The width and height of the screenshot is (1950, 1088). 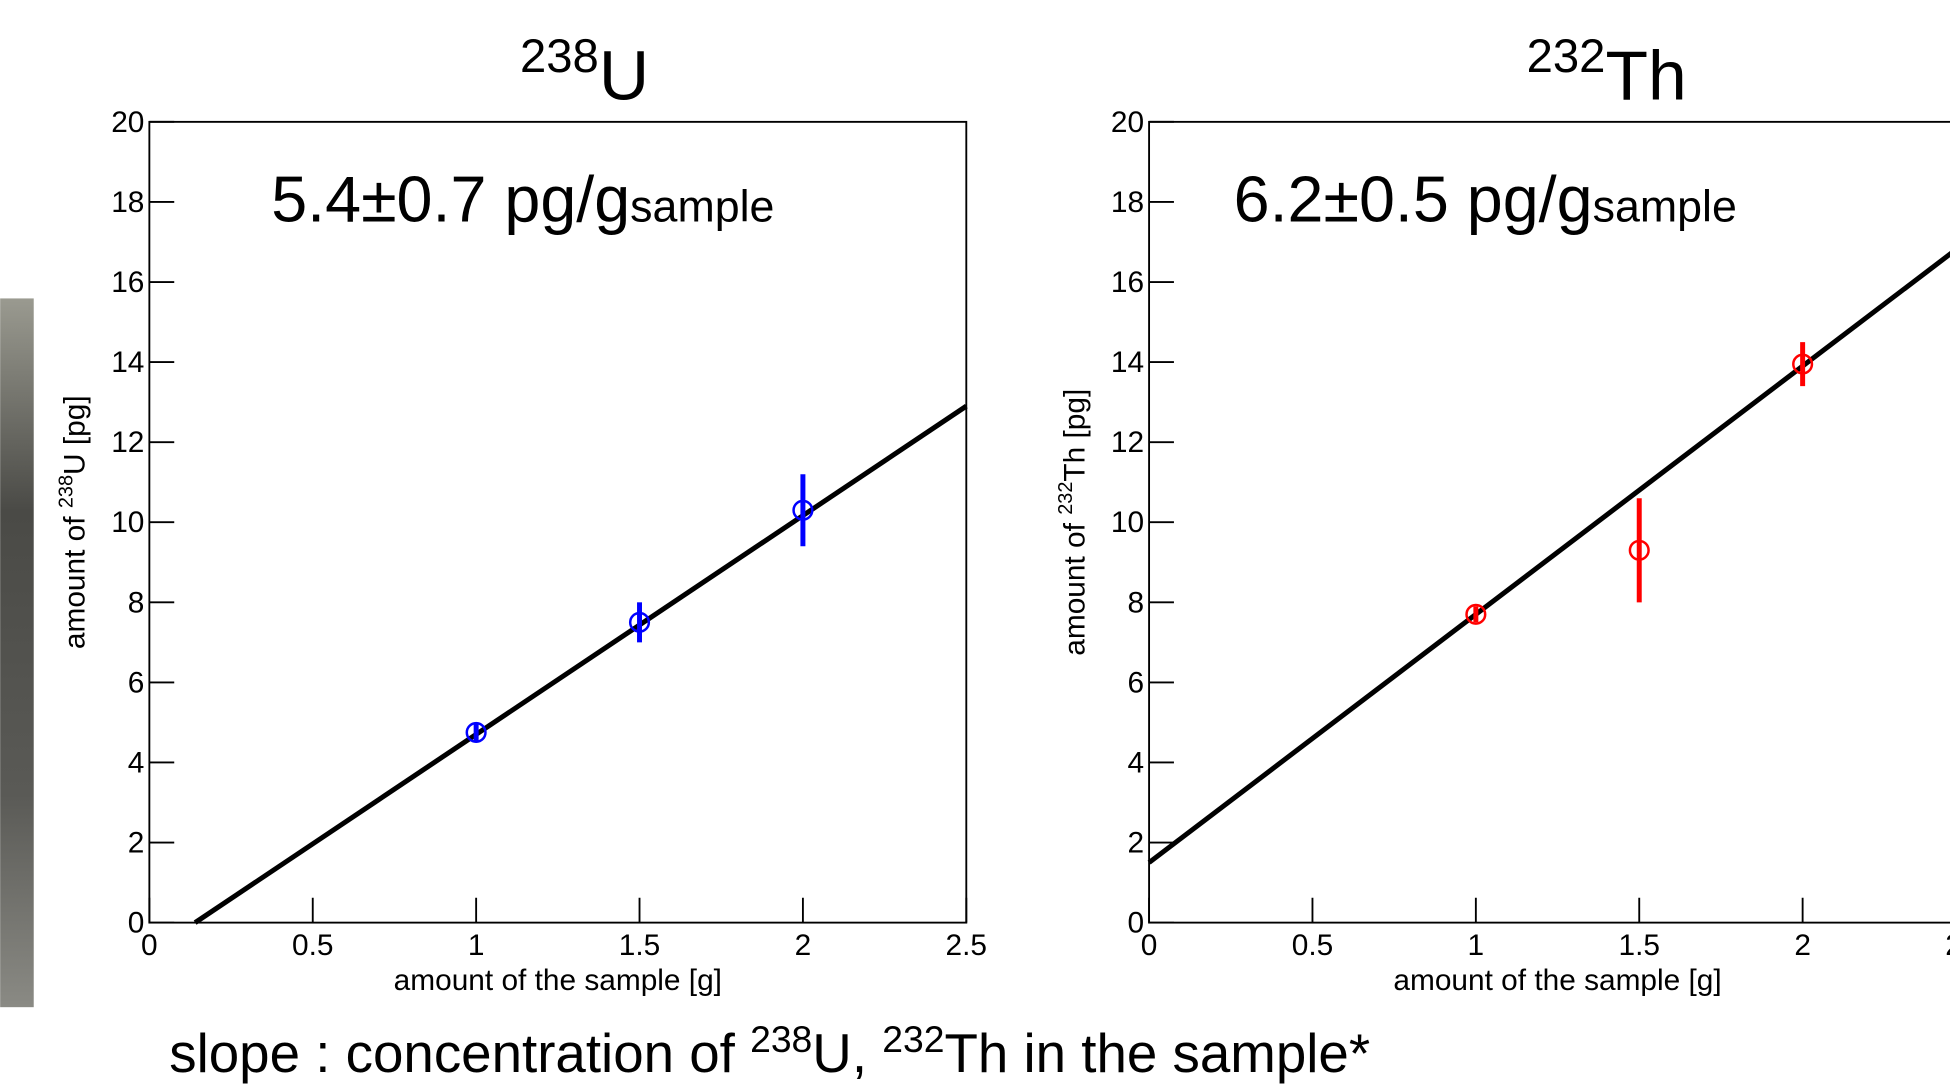 What do you see at coordinates (66, 491) in the screenshot?
I see `y-label-sup: 238` at bounding box center [66, 491].